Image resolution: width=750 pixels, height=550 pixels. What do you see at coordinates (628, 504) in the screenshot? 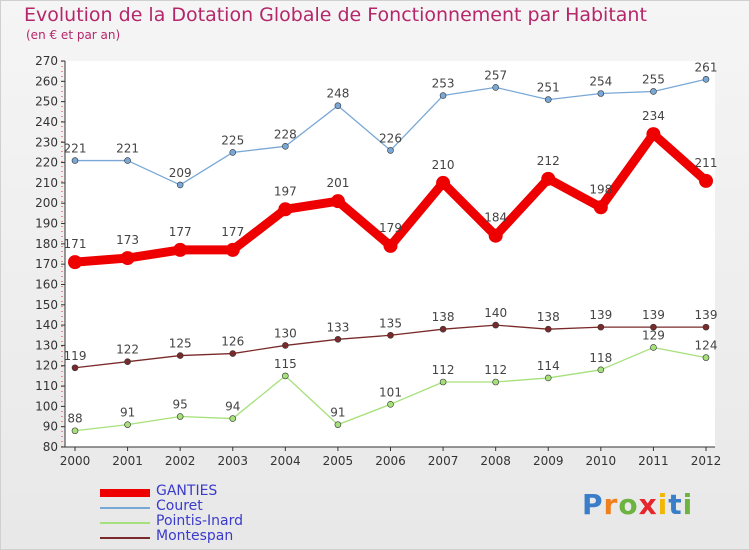
I see `logo-letter: o` at bounding box center [628, 504].